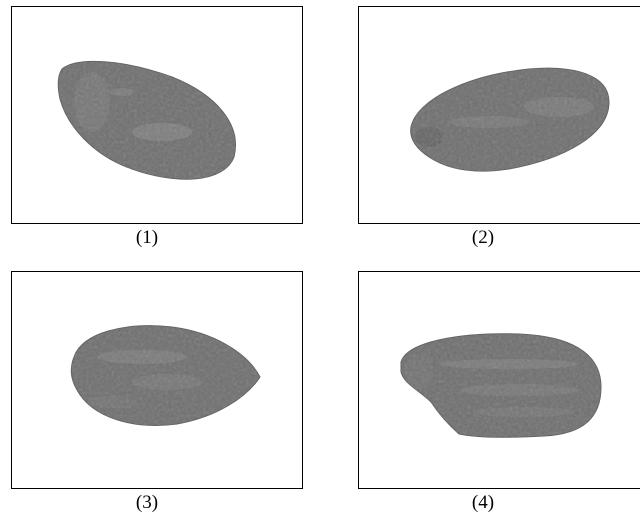 The width and height of the screenshot is (640, 517). What do you see at coordinates (483, 502) in the screenshot?
I see `panel-caption-4: (4)` at bounding box center [483, 502].